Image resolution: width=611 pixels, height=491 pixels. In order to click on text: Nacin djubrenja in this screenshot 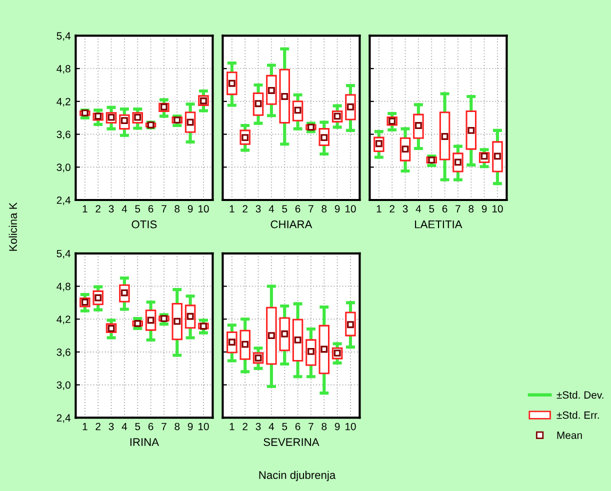, I will do `click(297, 476)`.